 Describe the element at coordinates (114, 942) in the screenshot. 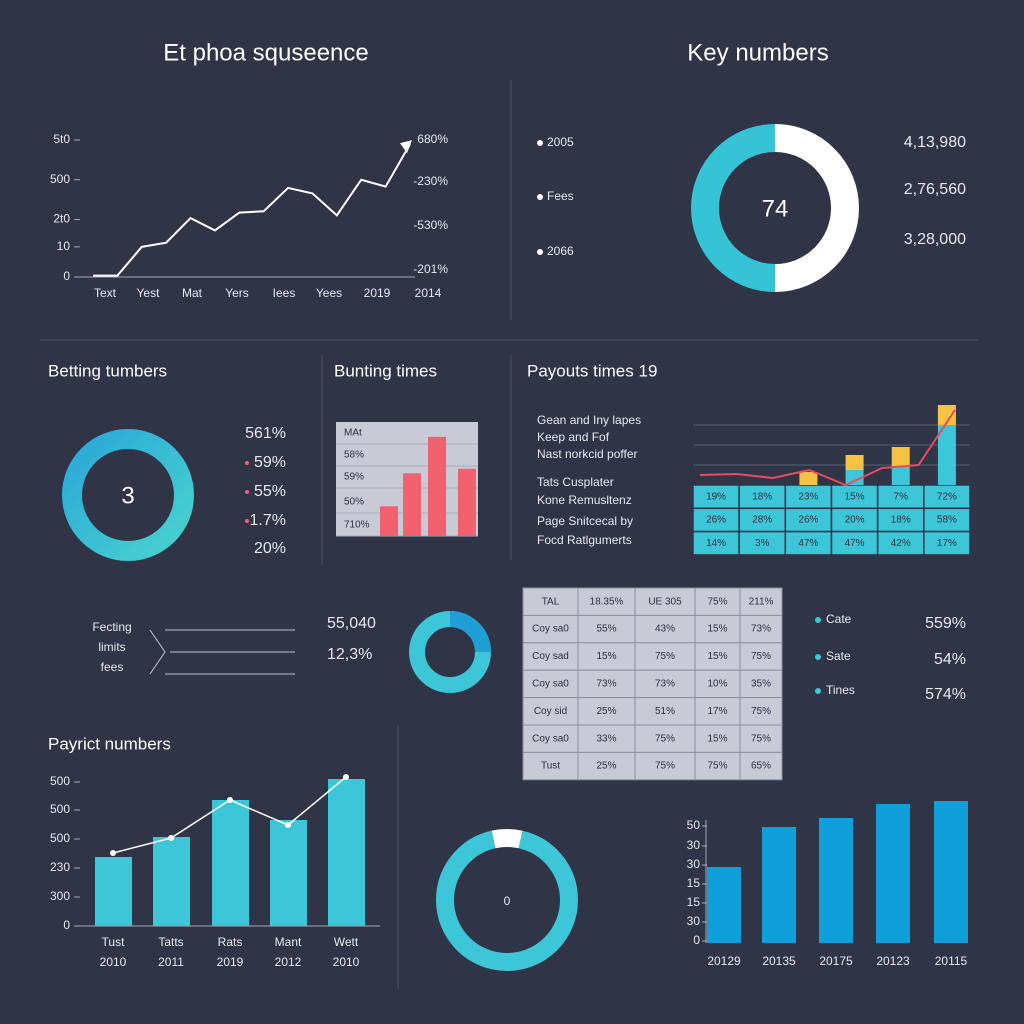

I see `x-tick-label: Tust` at that location.